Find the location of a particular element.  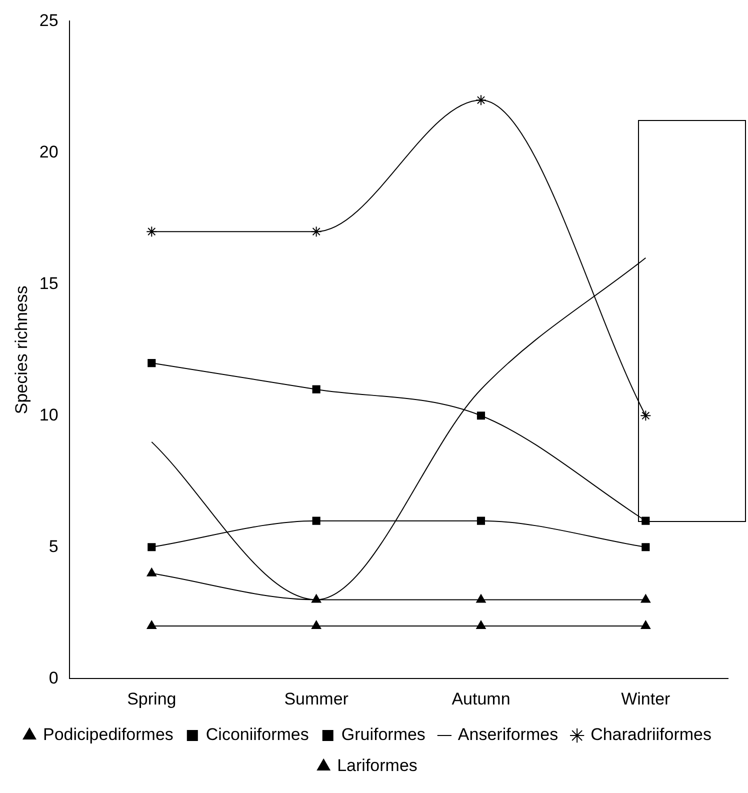

y-tick-label: 15 is located at coordinates (48, 283).